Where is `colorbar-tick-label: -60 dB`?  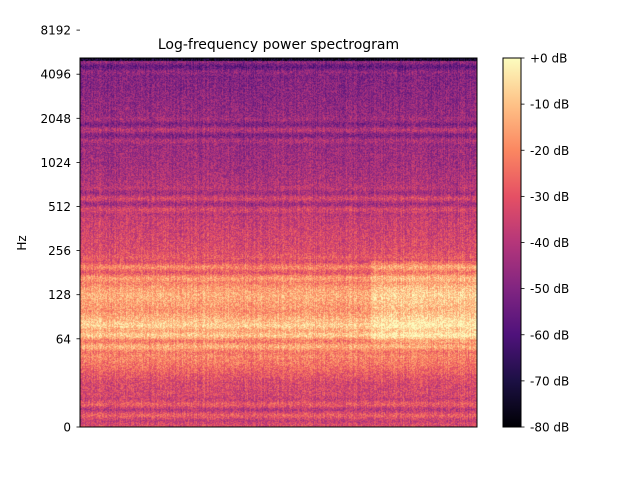
colorbar-tick-label: -60 dB is located at coordinates (549, 335).